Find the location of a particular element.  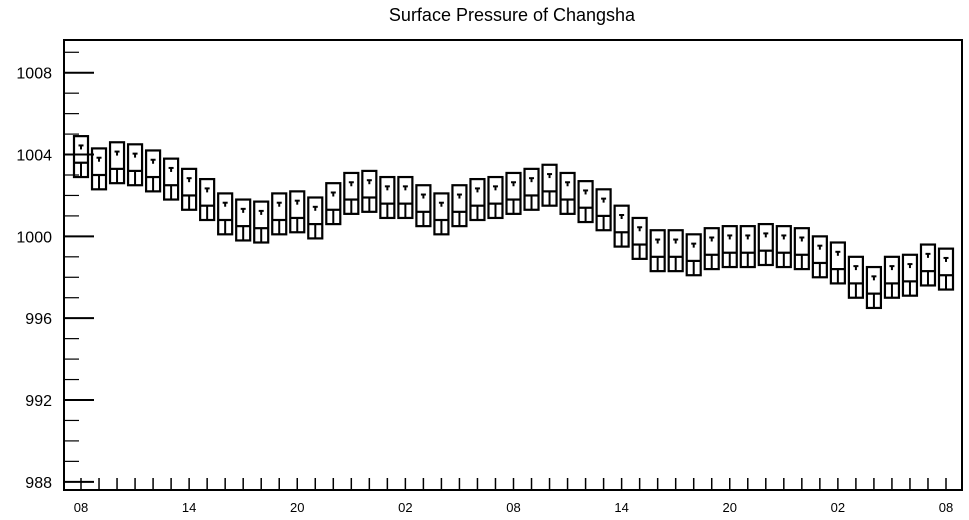

chart-title: Surface Pressure of Changsha is located at coordinates (512, 15).